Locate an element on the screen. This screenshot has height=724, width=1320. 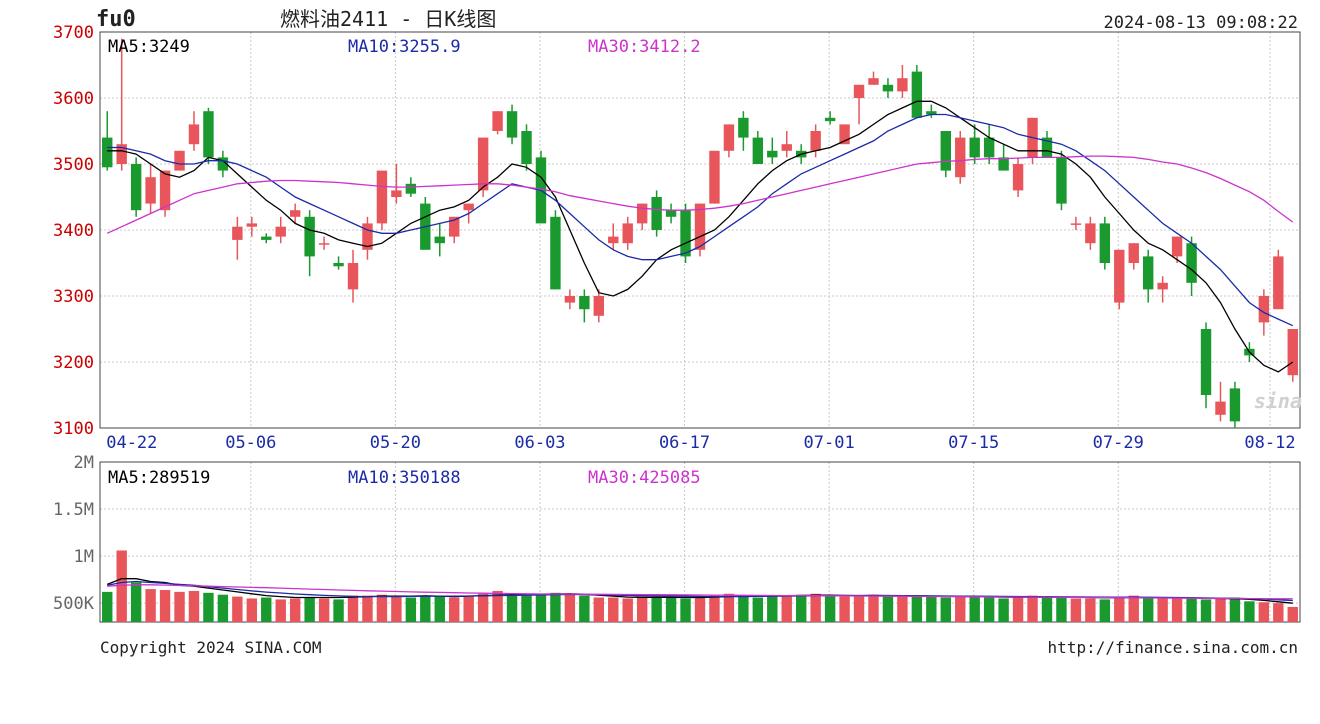
ma30-volume-legend: MA30:425085 is located at coordinates (644, 478).